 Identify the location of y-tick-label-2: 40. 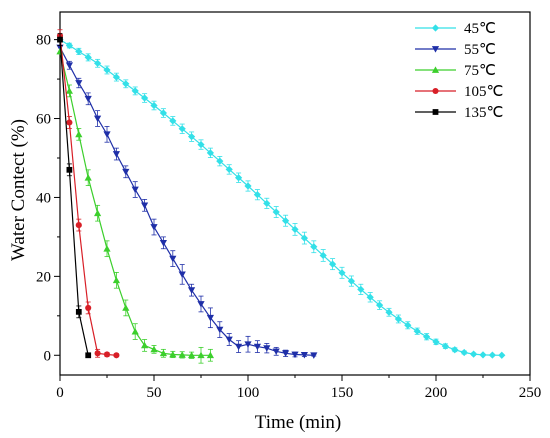
(43, 198).